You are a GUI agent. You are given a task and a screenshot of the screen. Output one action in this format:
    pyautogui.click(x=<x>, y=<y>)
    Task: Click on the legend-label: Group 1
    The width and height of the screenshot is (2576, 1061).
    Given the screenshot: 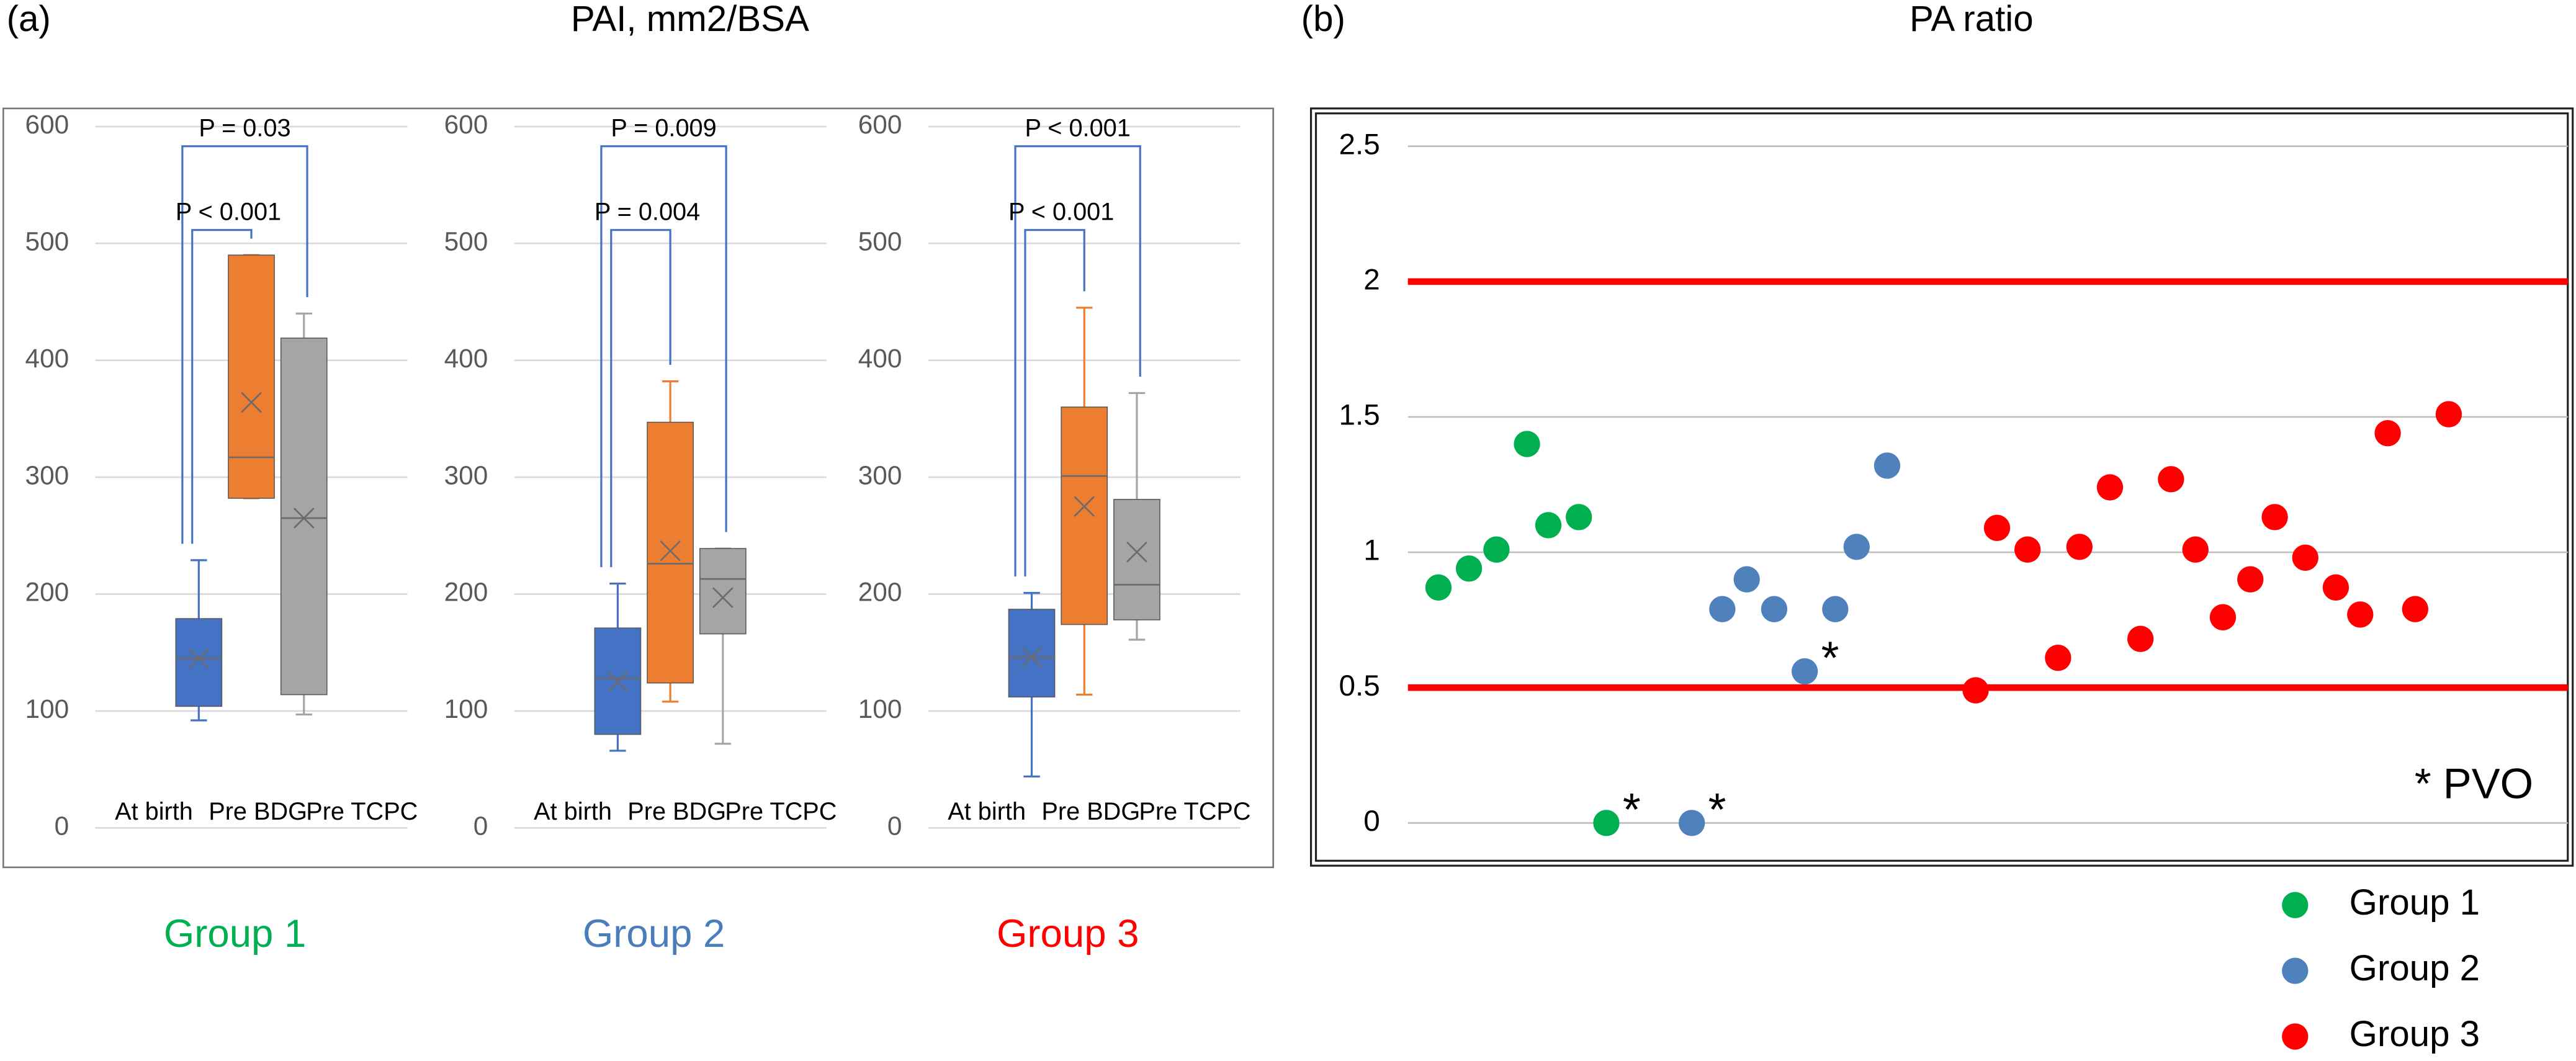 What is the action you would take?
    pyautogui.click(x=2414, y=902)
    